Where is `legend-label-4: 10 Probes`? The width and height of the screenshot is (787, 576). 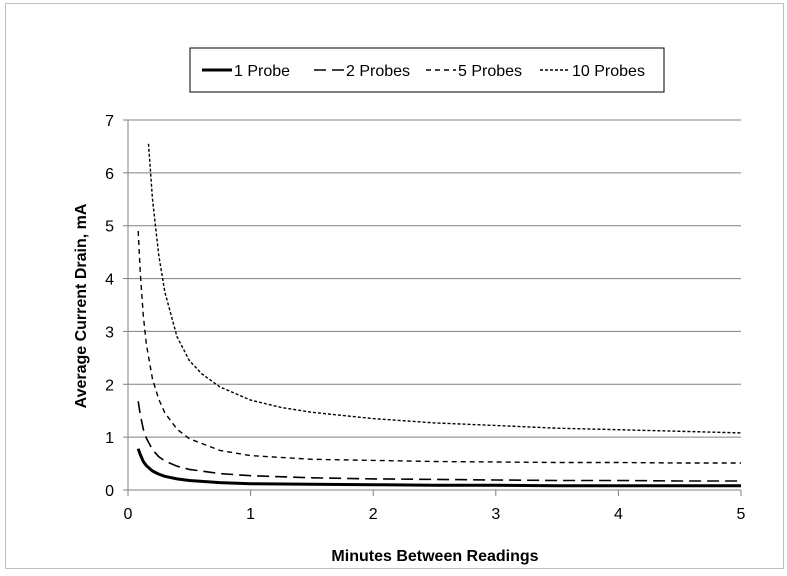
legend-label-4: 10 Probes is located at coordinates (608, 71).